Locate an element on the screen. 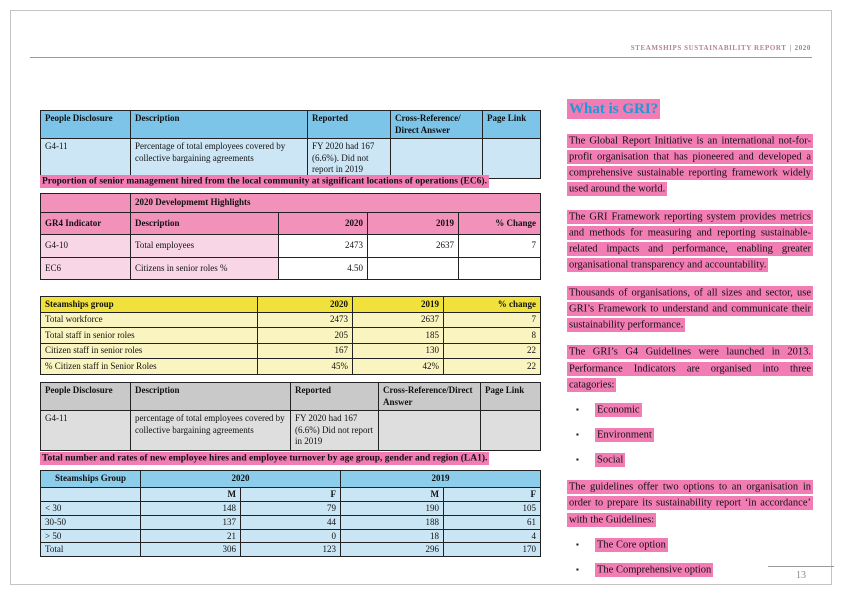 This screenshot has height=595, width=842. table-row: Total 306 123 296 170 is located at coordinates (290, 550).